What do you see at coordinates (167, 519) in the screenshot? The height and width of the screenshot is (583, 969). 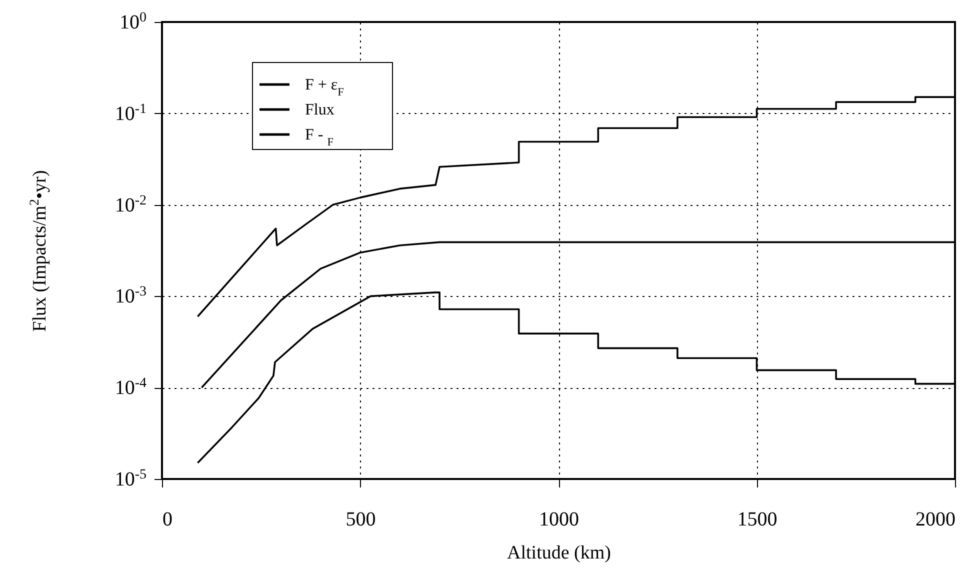 I see `x-tick-label: 0` at bounding box center [167, 519].